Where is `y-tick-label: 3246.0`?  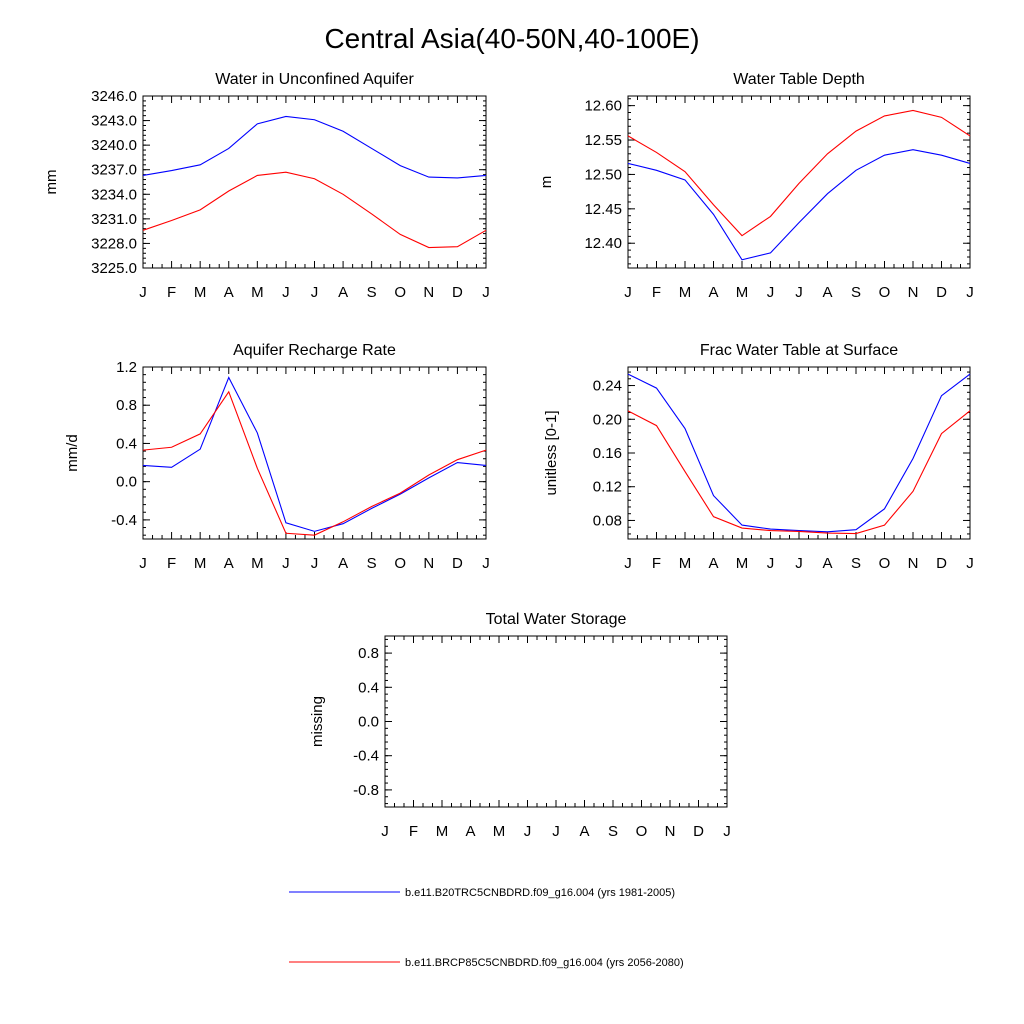 y-tick-label: 3246.0 is located at coordinates (114, 96).